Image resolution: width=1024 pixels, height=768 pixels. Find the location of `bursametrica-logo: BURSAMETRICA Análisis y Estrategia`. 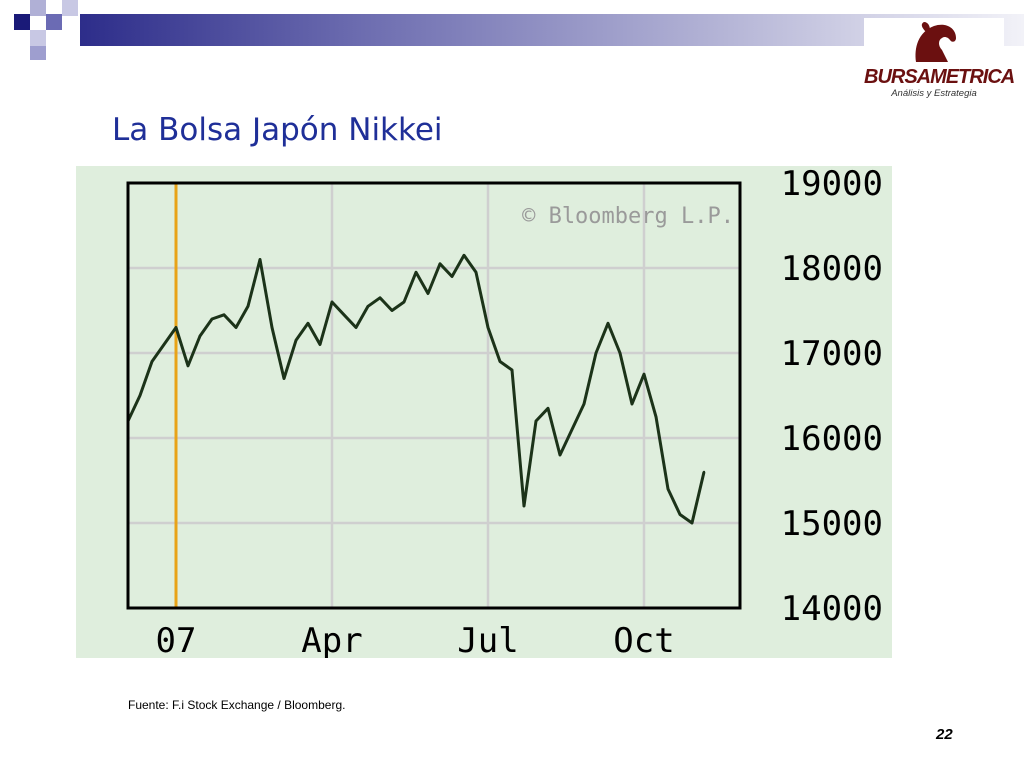

bursametrica-logo: BURSAMETRICA Análisis y Estrategia is located at coordinates (939, 61).